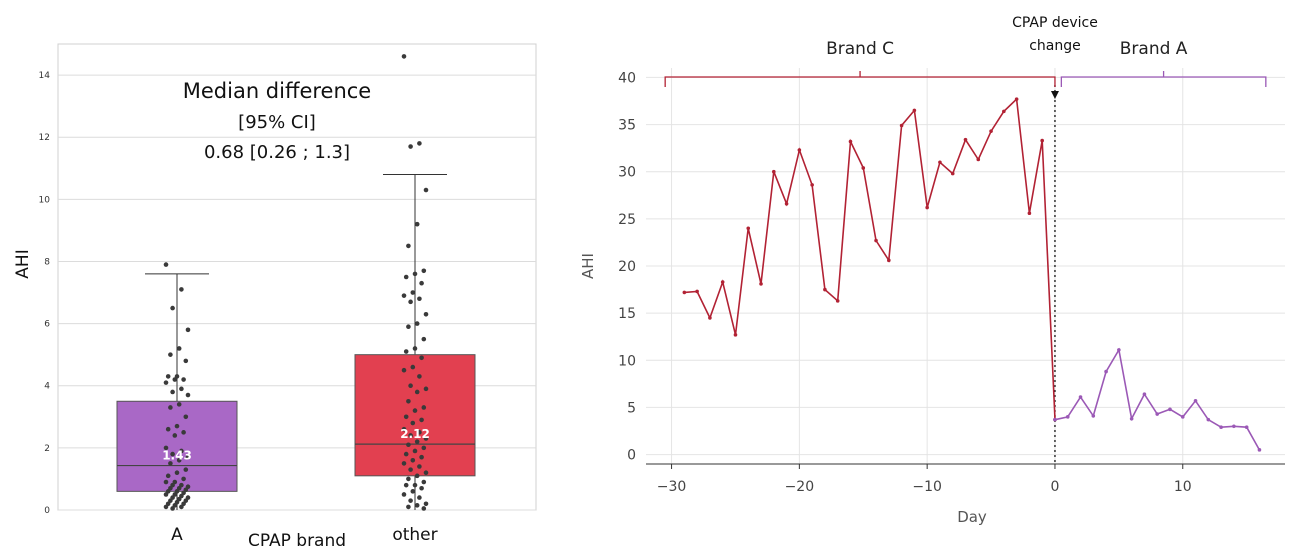 The height and width of the screenshot is (550, 1300). I want to click on boxplot-annotation-line-2: [95% CI], so click(277, 122).